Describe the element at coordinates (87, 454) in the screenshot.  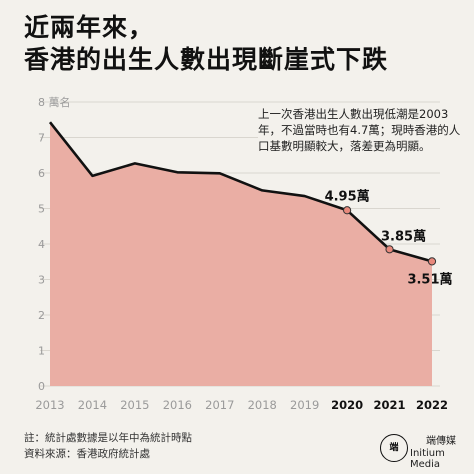
I see `footer-source: 資料來源：香港政府統計處` at that location.